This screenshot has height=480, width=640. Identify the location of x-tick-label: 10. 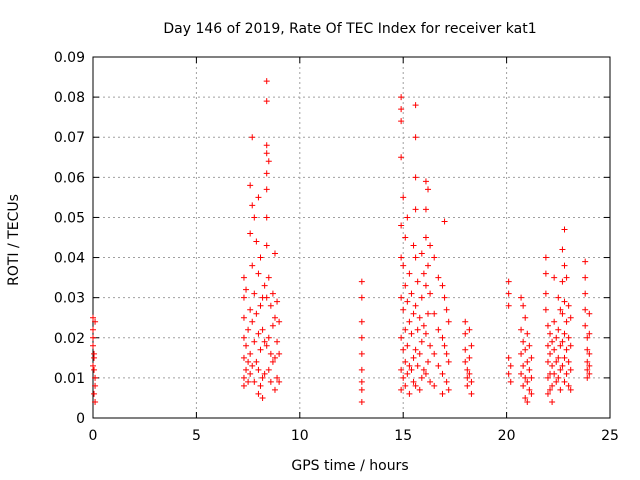
(300, 436).